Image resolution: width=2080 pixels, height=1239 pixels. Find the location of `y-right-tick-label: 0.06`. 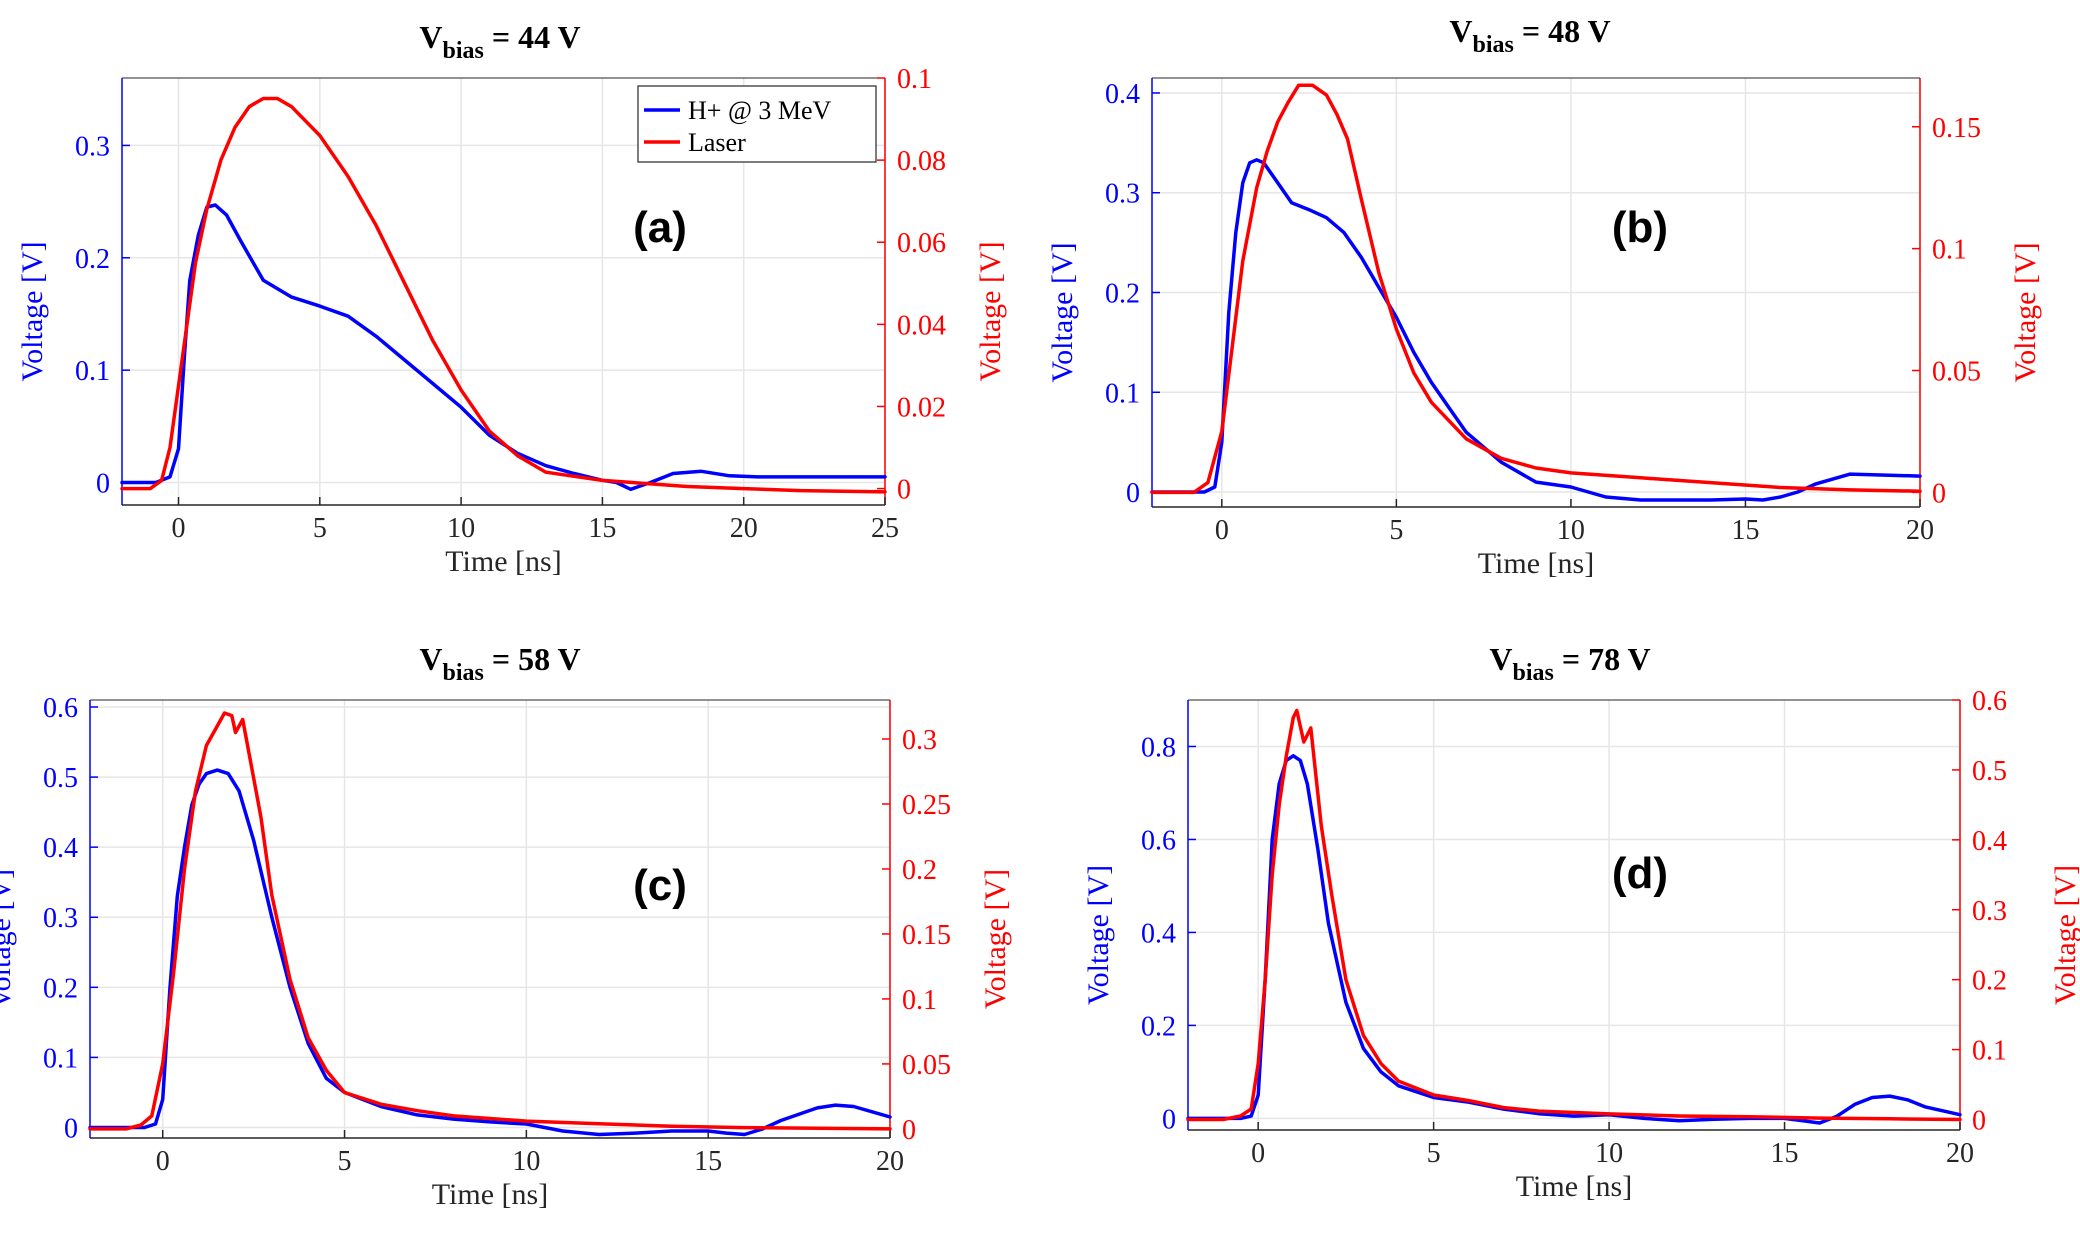

y-right-tick-label: 0.06 is located at coordinates (921, 243).